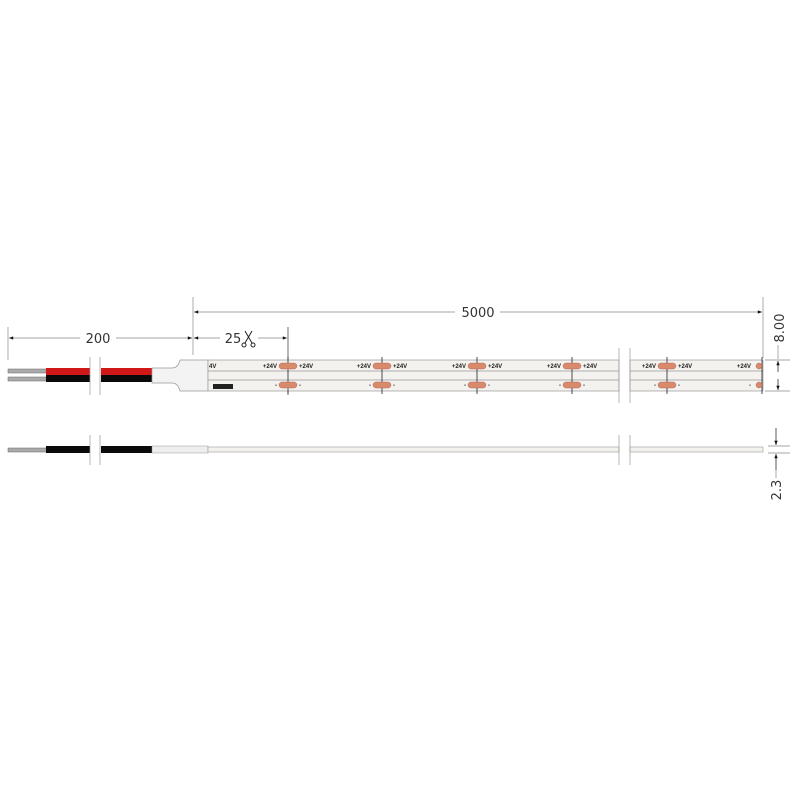 This screenshot has height=800, width=800. I want to click on dimension-width-label: 8.00, so click(780, 328).